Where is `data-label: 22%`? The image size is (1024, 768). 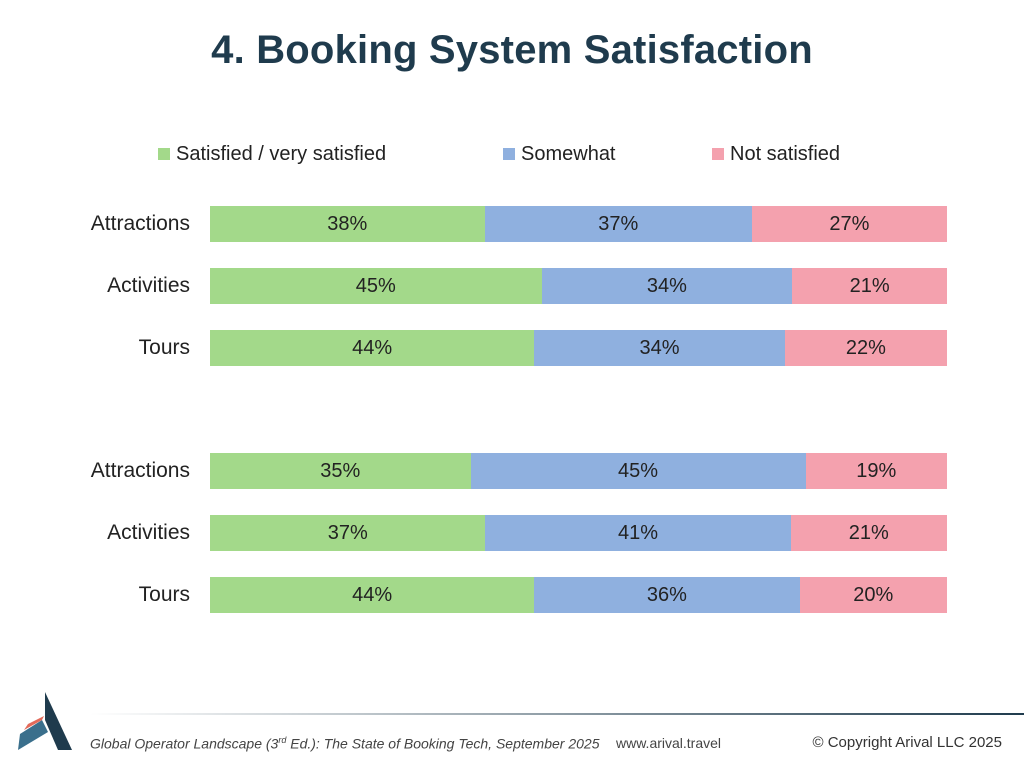 data-label: 22% is located at coordinates (865, 347).